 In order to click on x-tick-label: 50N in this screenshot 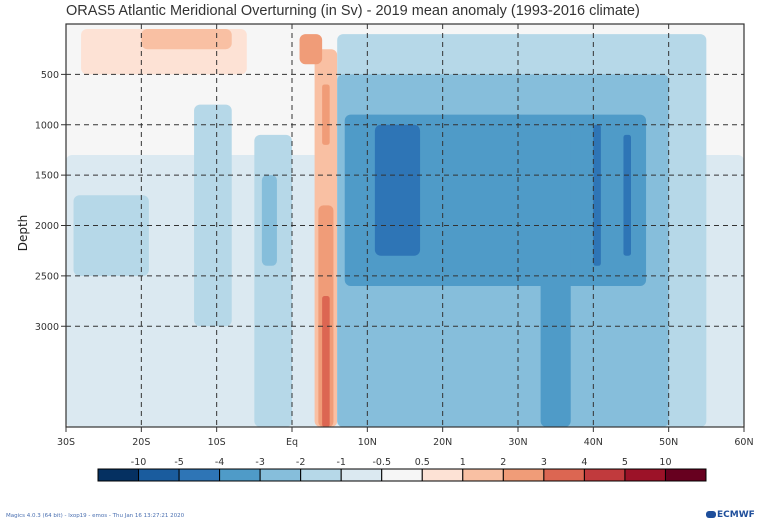, I will do `click(668, 442)`.